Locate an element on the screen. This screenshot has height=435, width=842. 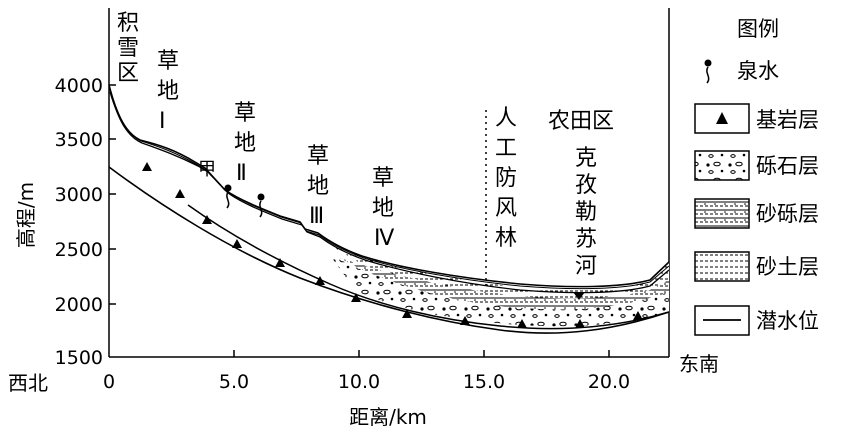
region-char: 苏 is located at coordinates (586, 239).